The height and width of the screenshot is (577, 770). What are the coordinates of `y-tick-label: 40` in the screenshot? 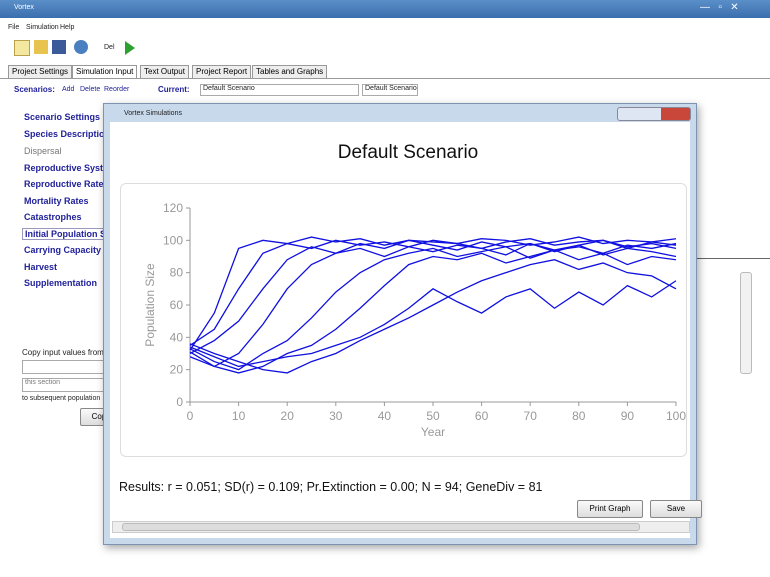 It's located at (177, 337).